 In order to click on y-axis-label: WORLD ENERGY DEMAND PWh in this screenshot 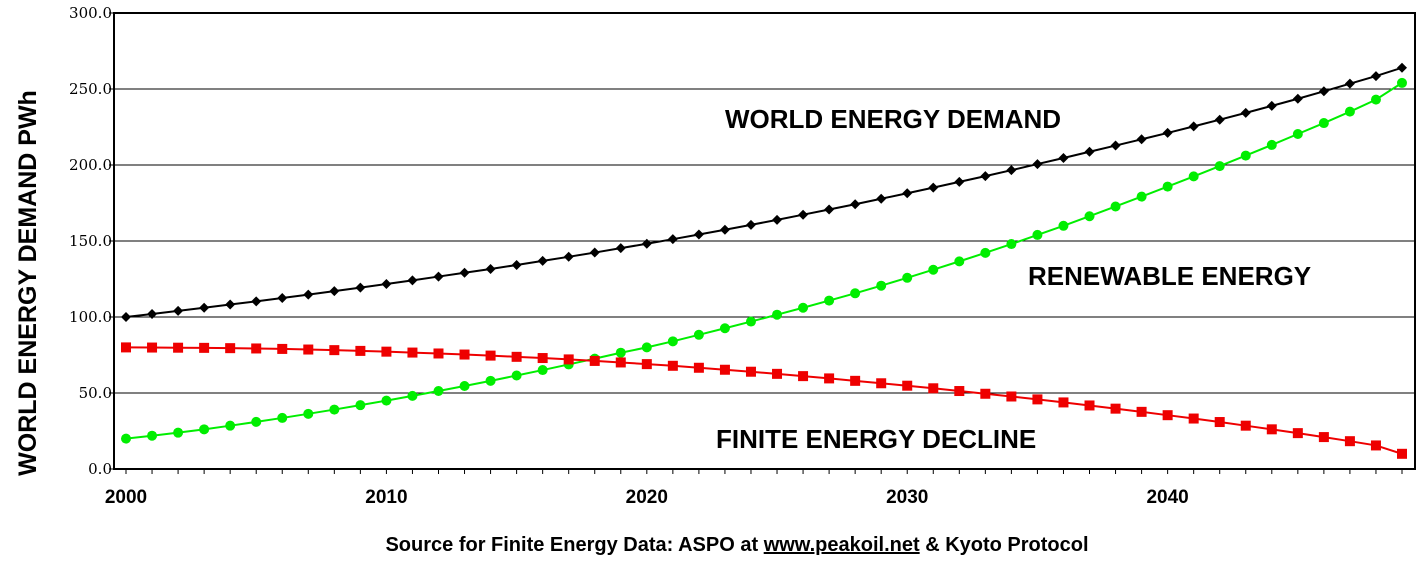, I will do `click(28, 283)`.